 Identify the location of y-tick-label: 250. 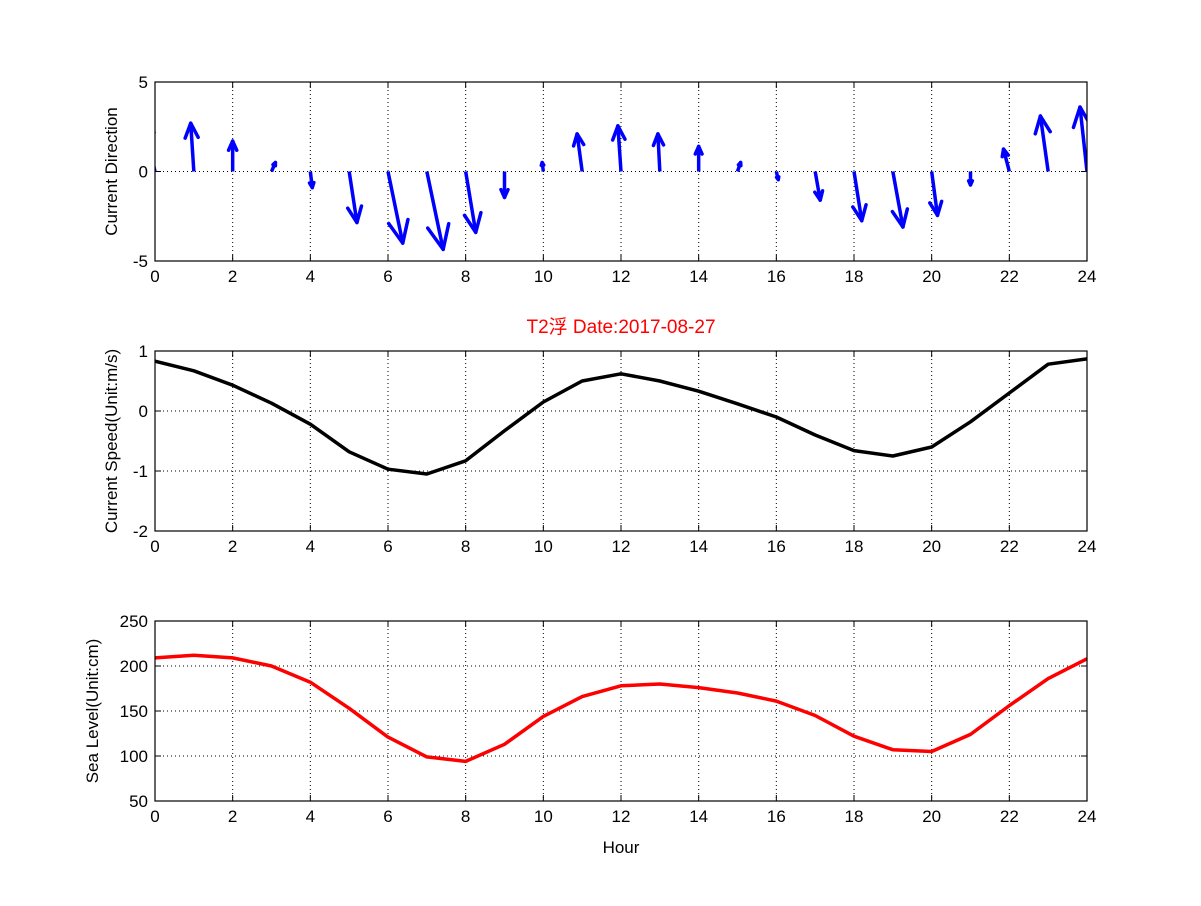
(134, 621).